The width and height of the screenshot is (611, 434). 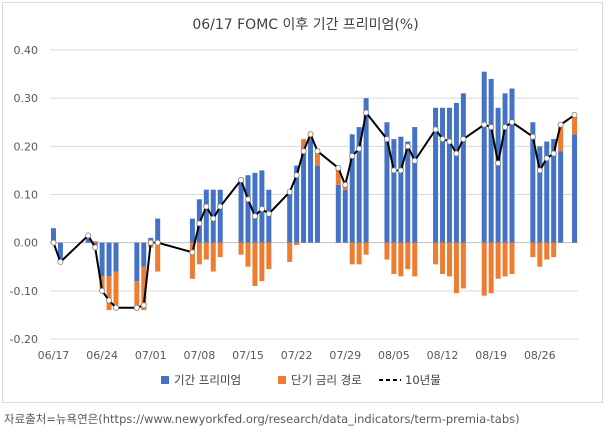 I want to click on y-tick-label: 0.00, so click(x=26, y=243).